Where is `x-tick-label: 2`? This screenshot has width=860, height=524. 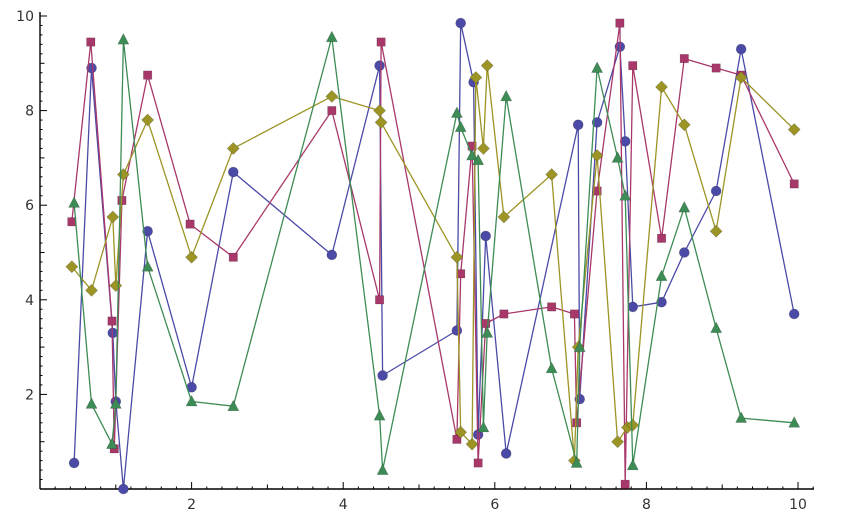 x-tick-label: 2 is located at coordinates (191, 505).